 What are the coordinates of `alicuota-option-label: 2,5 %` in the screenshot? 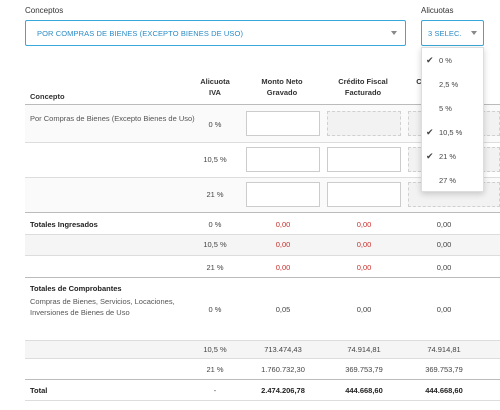 It's located at (449, 84).